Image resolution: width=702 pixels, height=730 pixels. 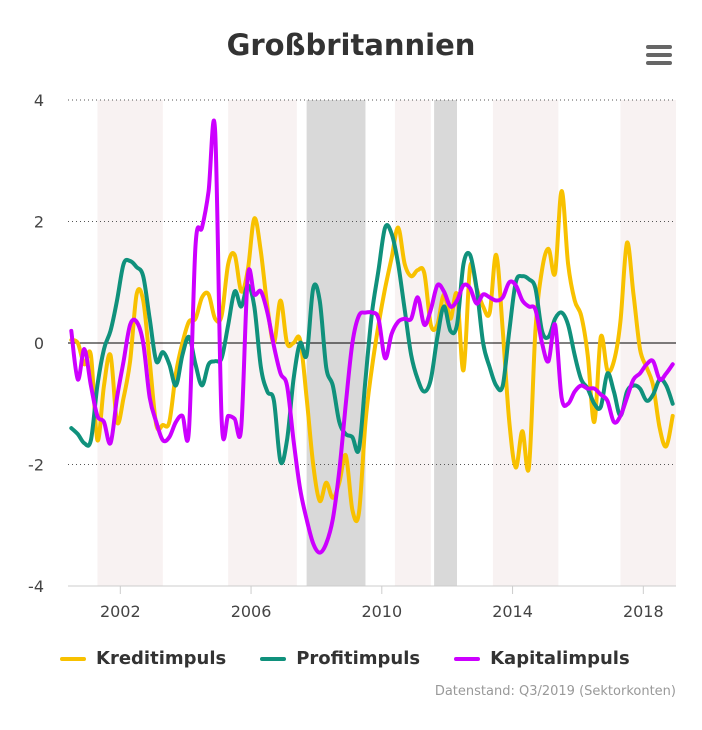 I want to click on x-tick-label: 2002, so click(x=120, y=611).